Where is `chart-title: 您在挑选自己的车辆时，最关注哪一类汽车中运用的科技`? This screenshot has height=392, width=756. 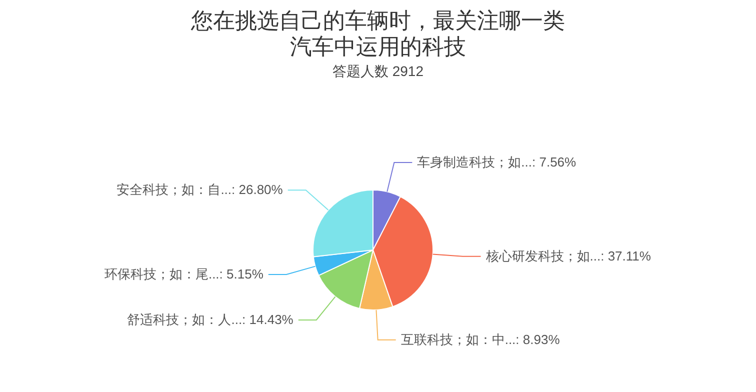
chart-title: 您在挑选自己的车辆时，最关注哪一类汽车中运用的科技 is located at coordinates (377, 33).